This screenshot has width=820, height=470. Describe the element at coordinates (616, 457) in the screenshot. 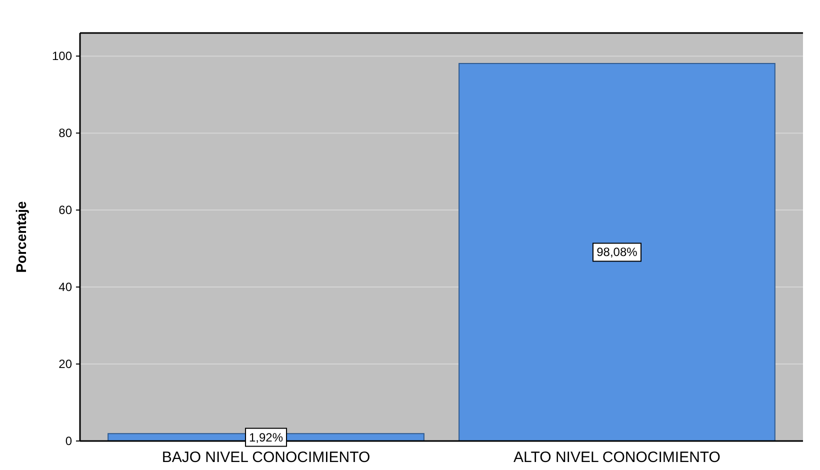

I see `x-tick-label: ALTO NIVEL CONOCIMIENTO` at that location.